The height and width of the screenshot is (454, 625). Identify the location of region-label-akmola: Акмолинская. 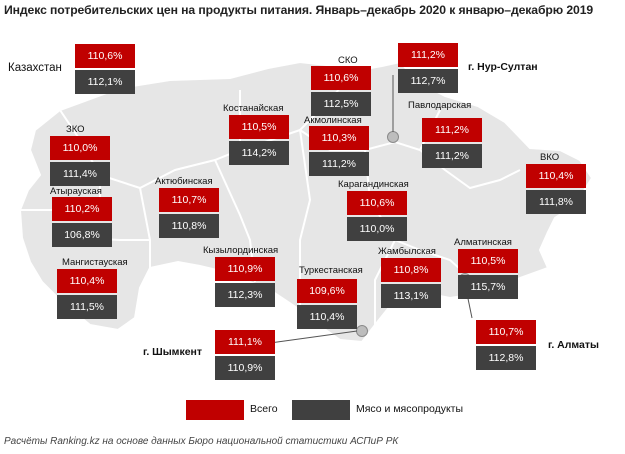
(333, 120).